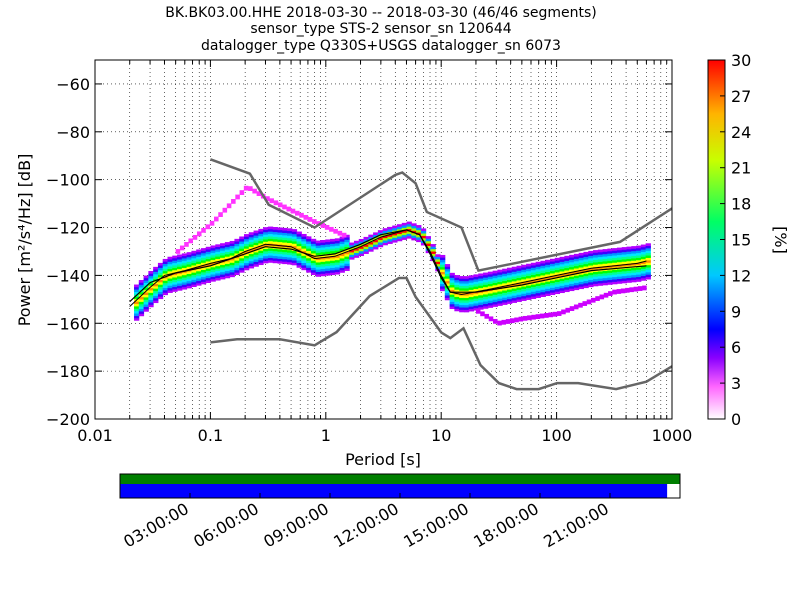 Image resolution: width=800 pixels, height=604 pixels. Describe the element at coordinates (68, 228) in the screenshot. I see `y-tick-label: −120` at that location.